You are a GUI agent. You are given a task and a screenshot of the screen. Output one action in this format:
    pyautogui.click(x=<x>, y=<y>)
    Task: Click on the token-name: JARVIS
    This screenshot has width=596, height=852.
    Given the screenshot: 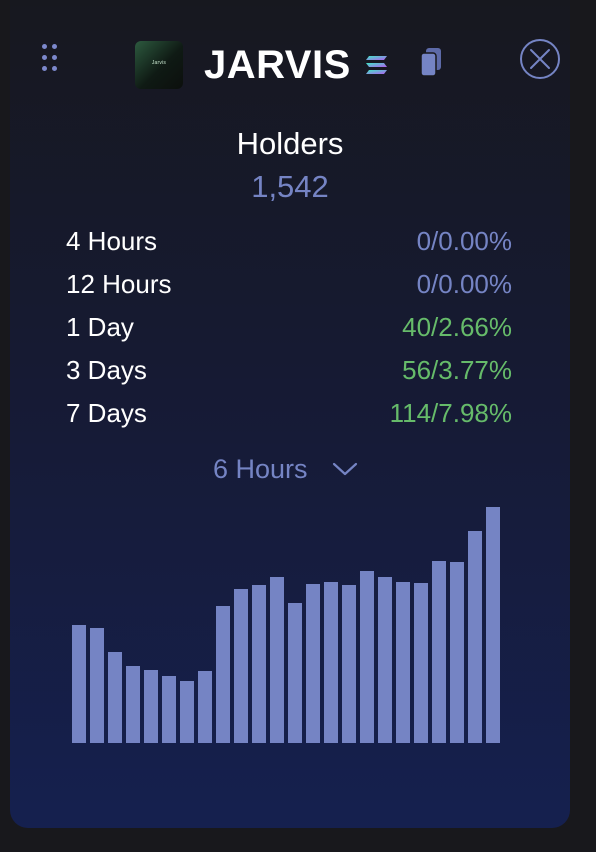 What is the action you would take?
    pyautogui.click(x=277, y=65)
    